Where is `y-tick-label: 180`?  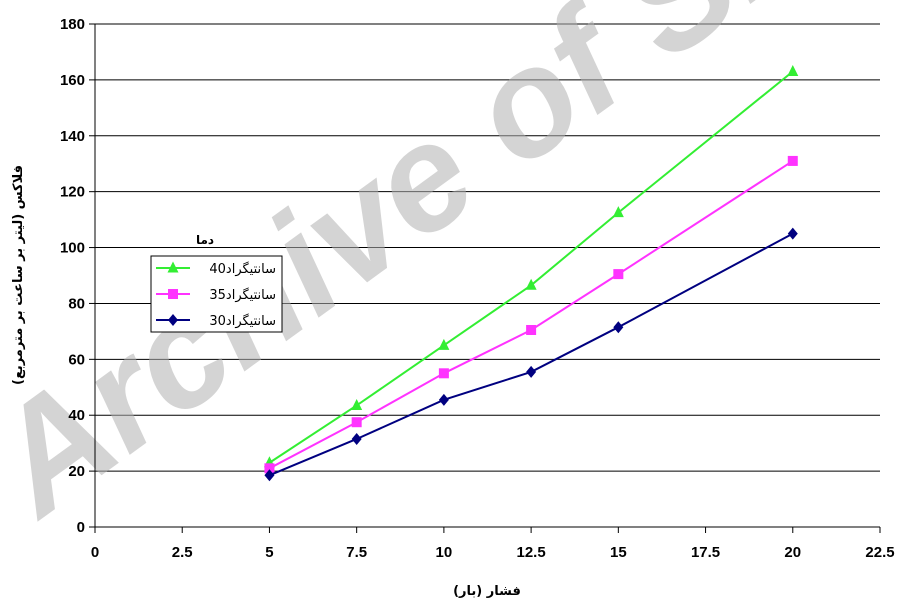
y-tick-label: 180 is located at coordinates (72, 24).